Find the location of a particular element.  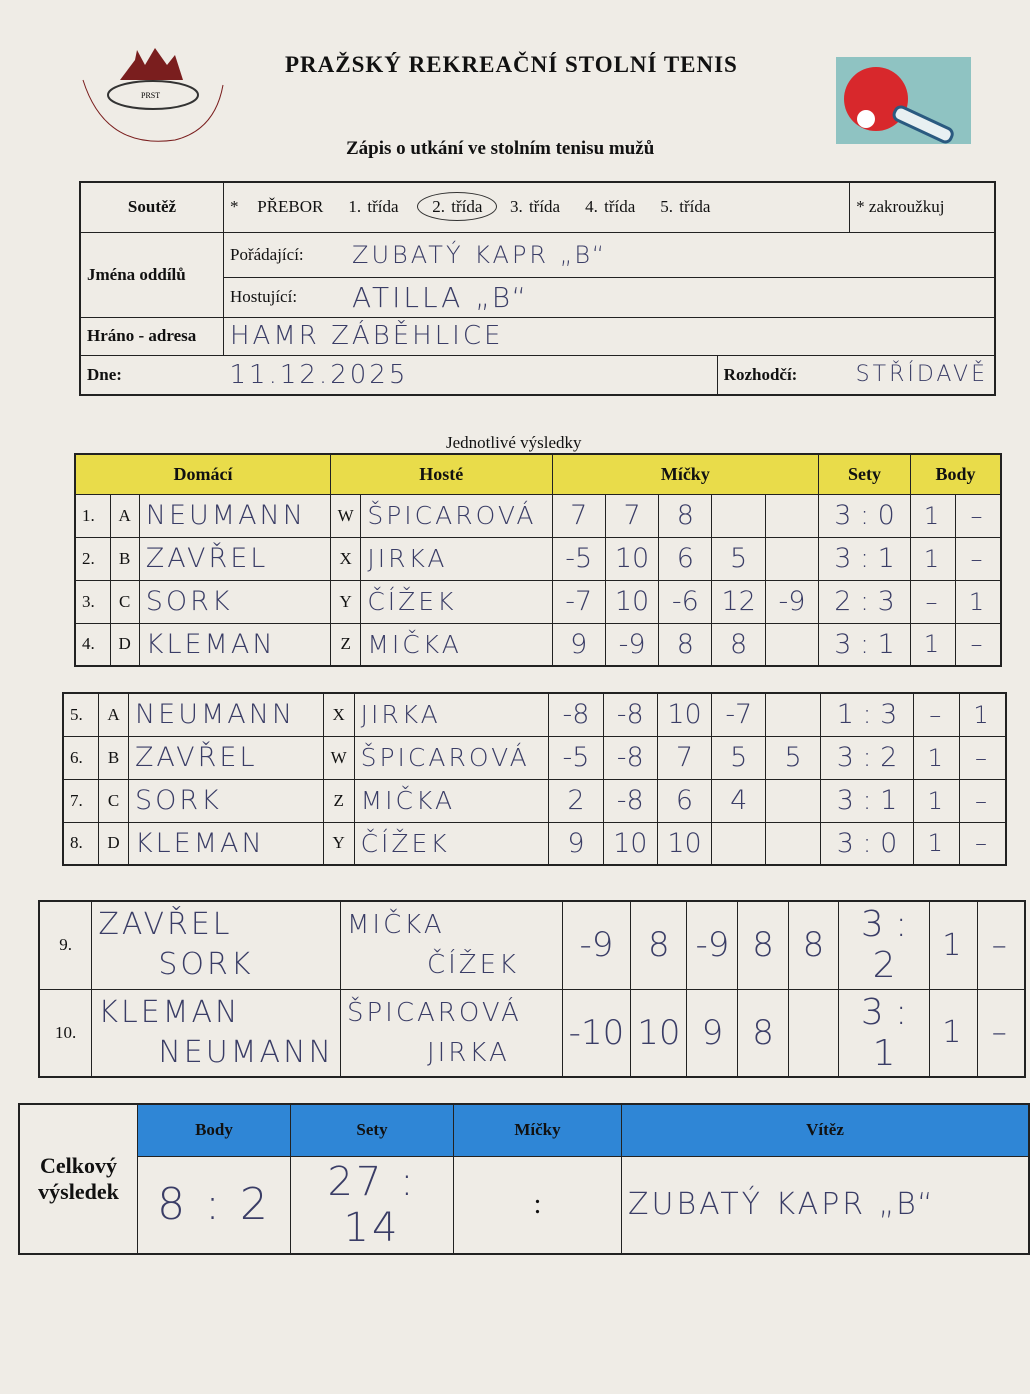

total-vitez: ZUBATÝ KAPR „B“ is located at coordinates (825, 1205).